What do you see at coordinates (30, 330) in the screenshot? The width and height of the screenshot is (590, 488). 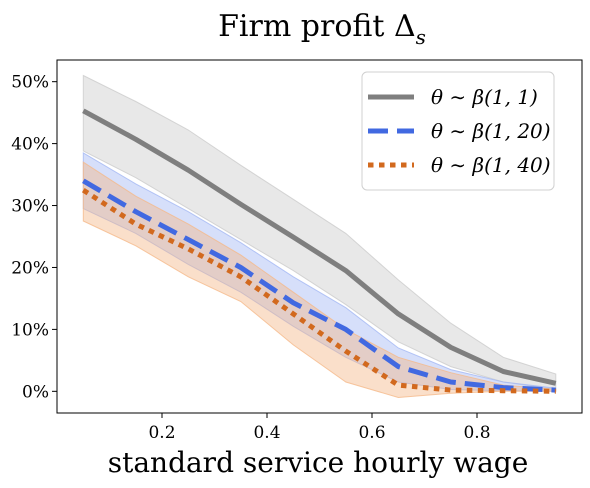 I see `y-tick-label: 10%` at bounding box center [30, 330].